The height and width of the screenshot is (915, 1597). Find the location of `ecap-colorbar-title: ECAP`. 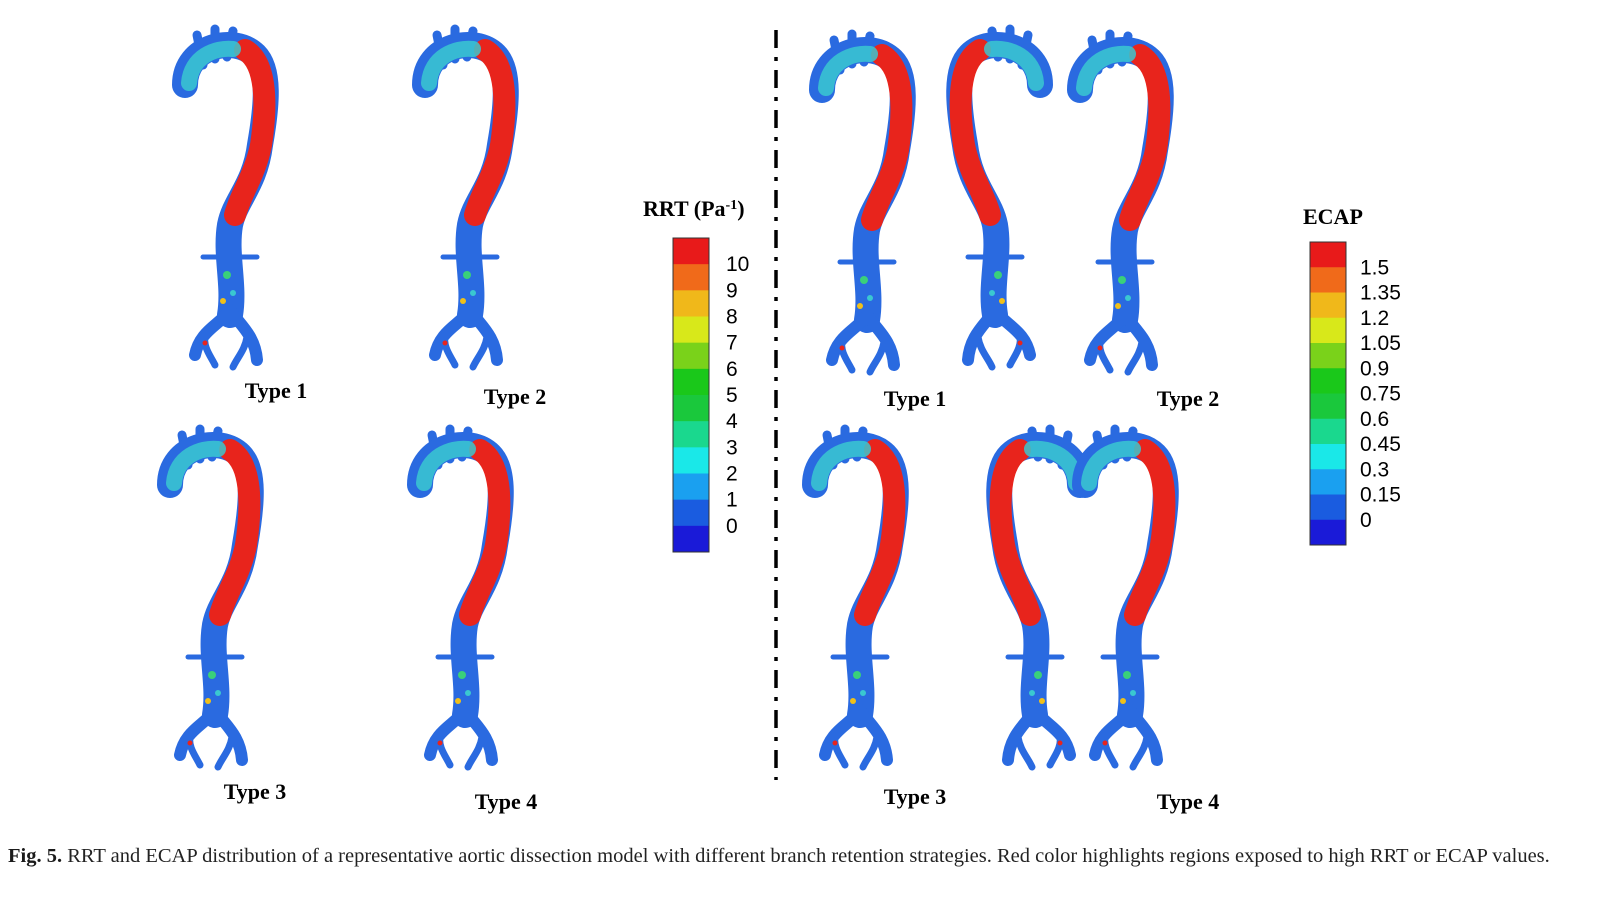

ecap-colorbar-title: ECAP is located at coordinates (1333, 216).